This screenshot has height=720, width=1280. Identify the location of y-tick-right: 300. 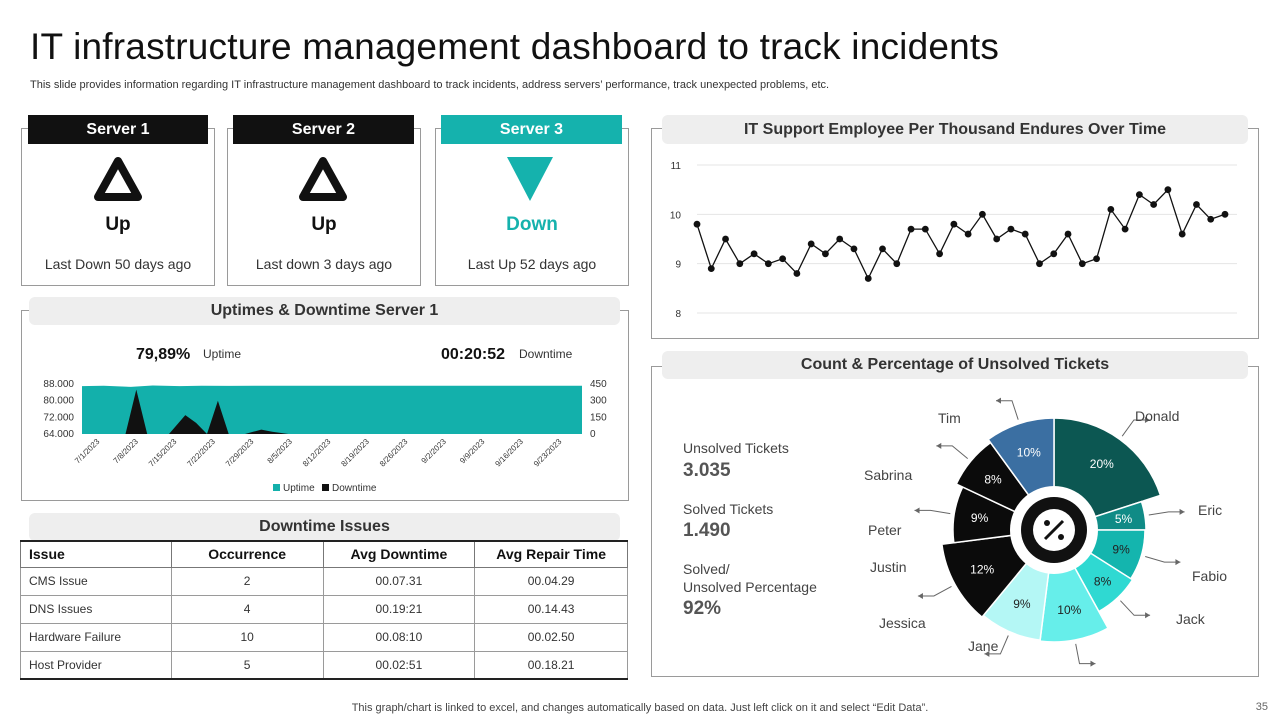
(598, 401).